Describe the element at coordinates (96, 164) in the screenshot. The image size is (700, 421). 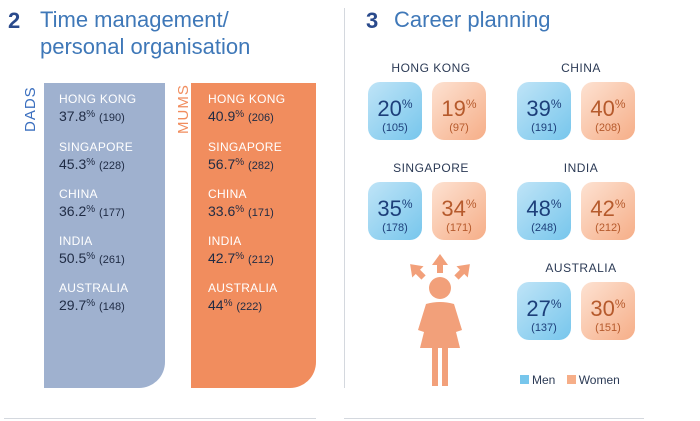
I see `dads-value: 45.3% (228)` at that location.